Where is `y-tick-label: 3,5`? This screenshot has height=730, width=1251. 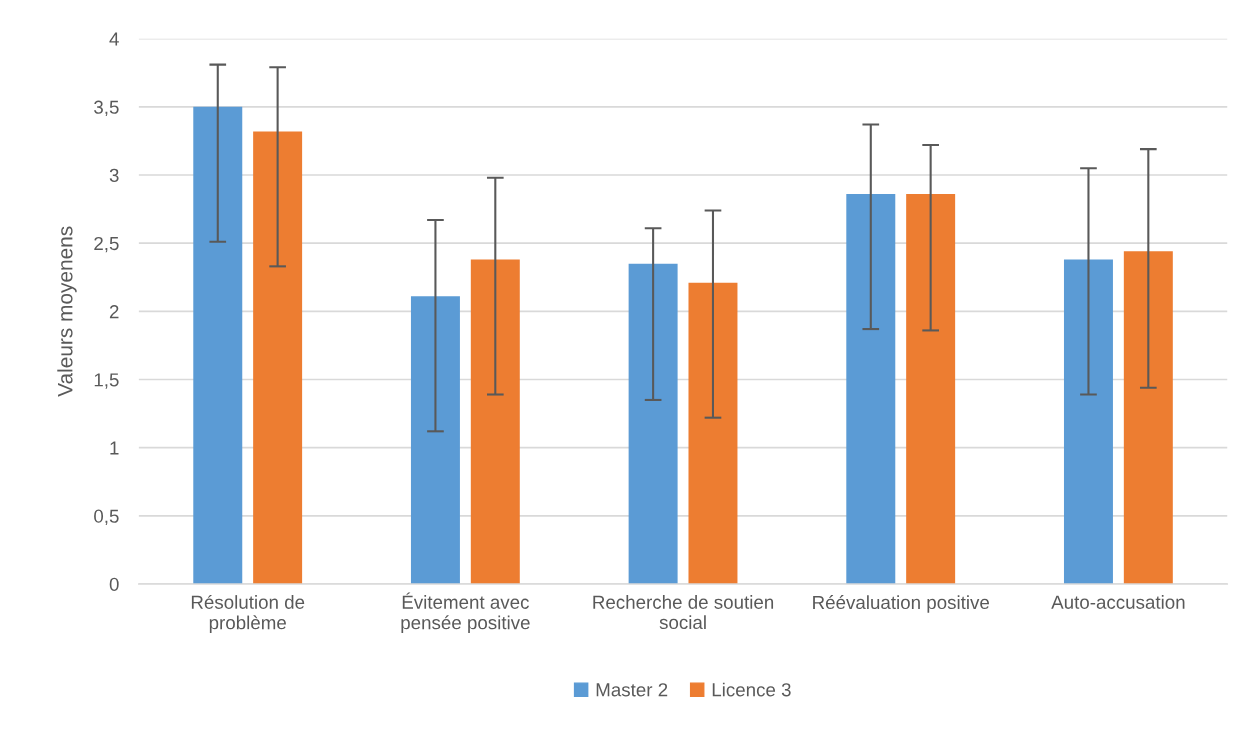 y-tick-label: 3,5 is located at coordinates (106, 108).